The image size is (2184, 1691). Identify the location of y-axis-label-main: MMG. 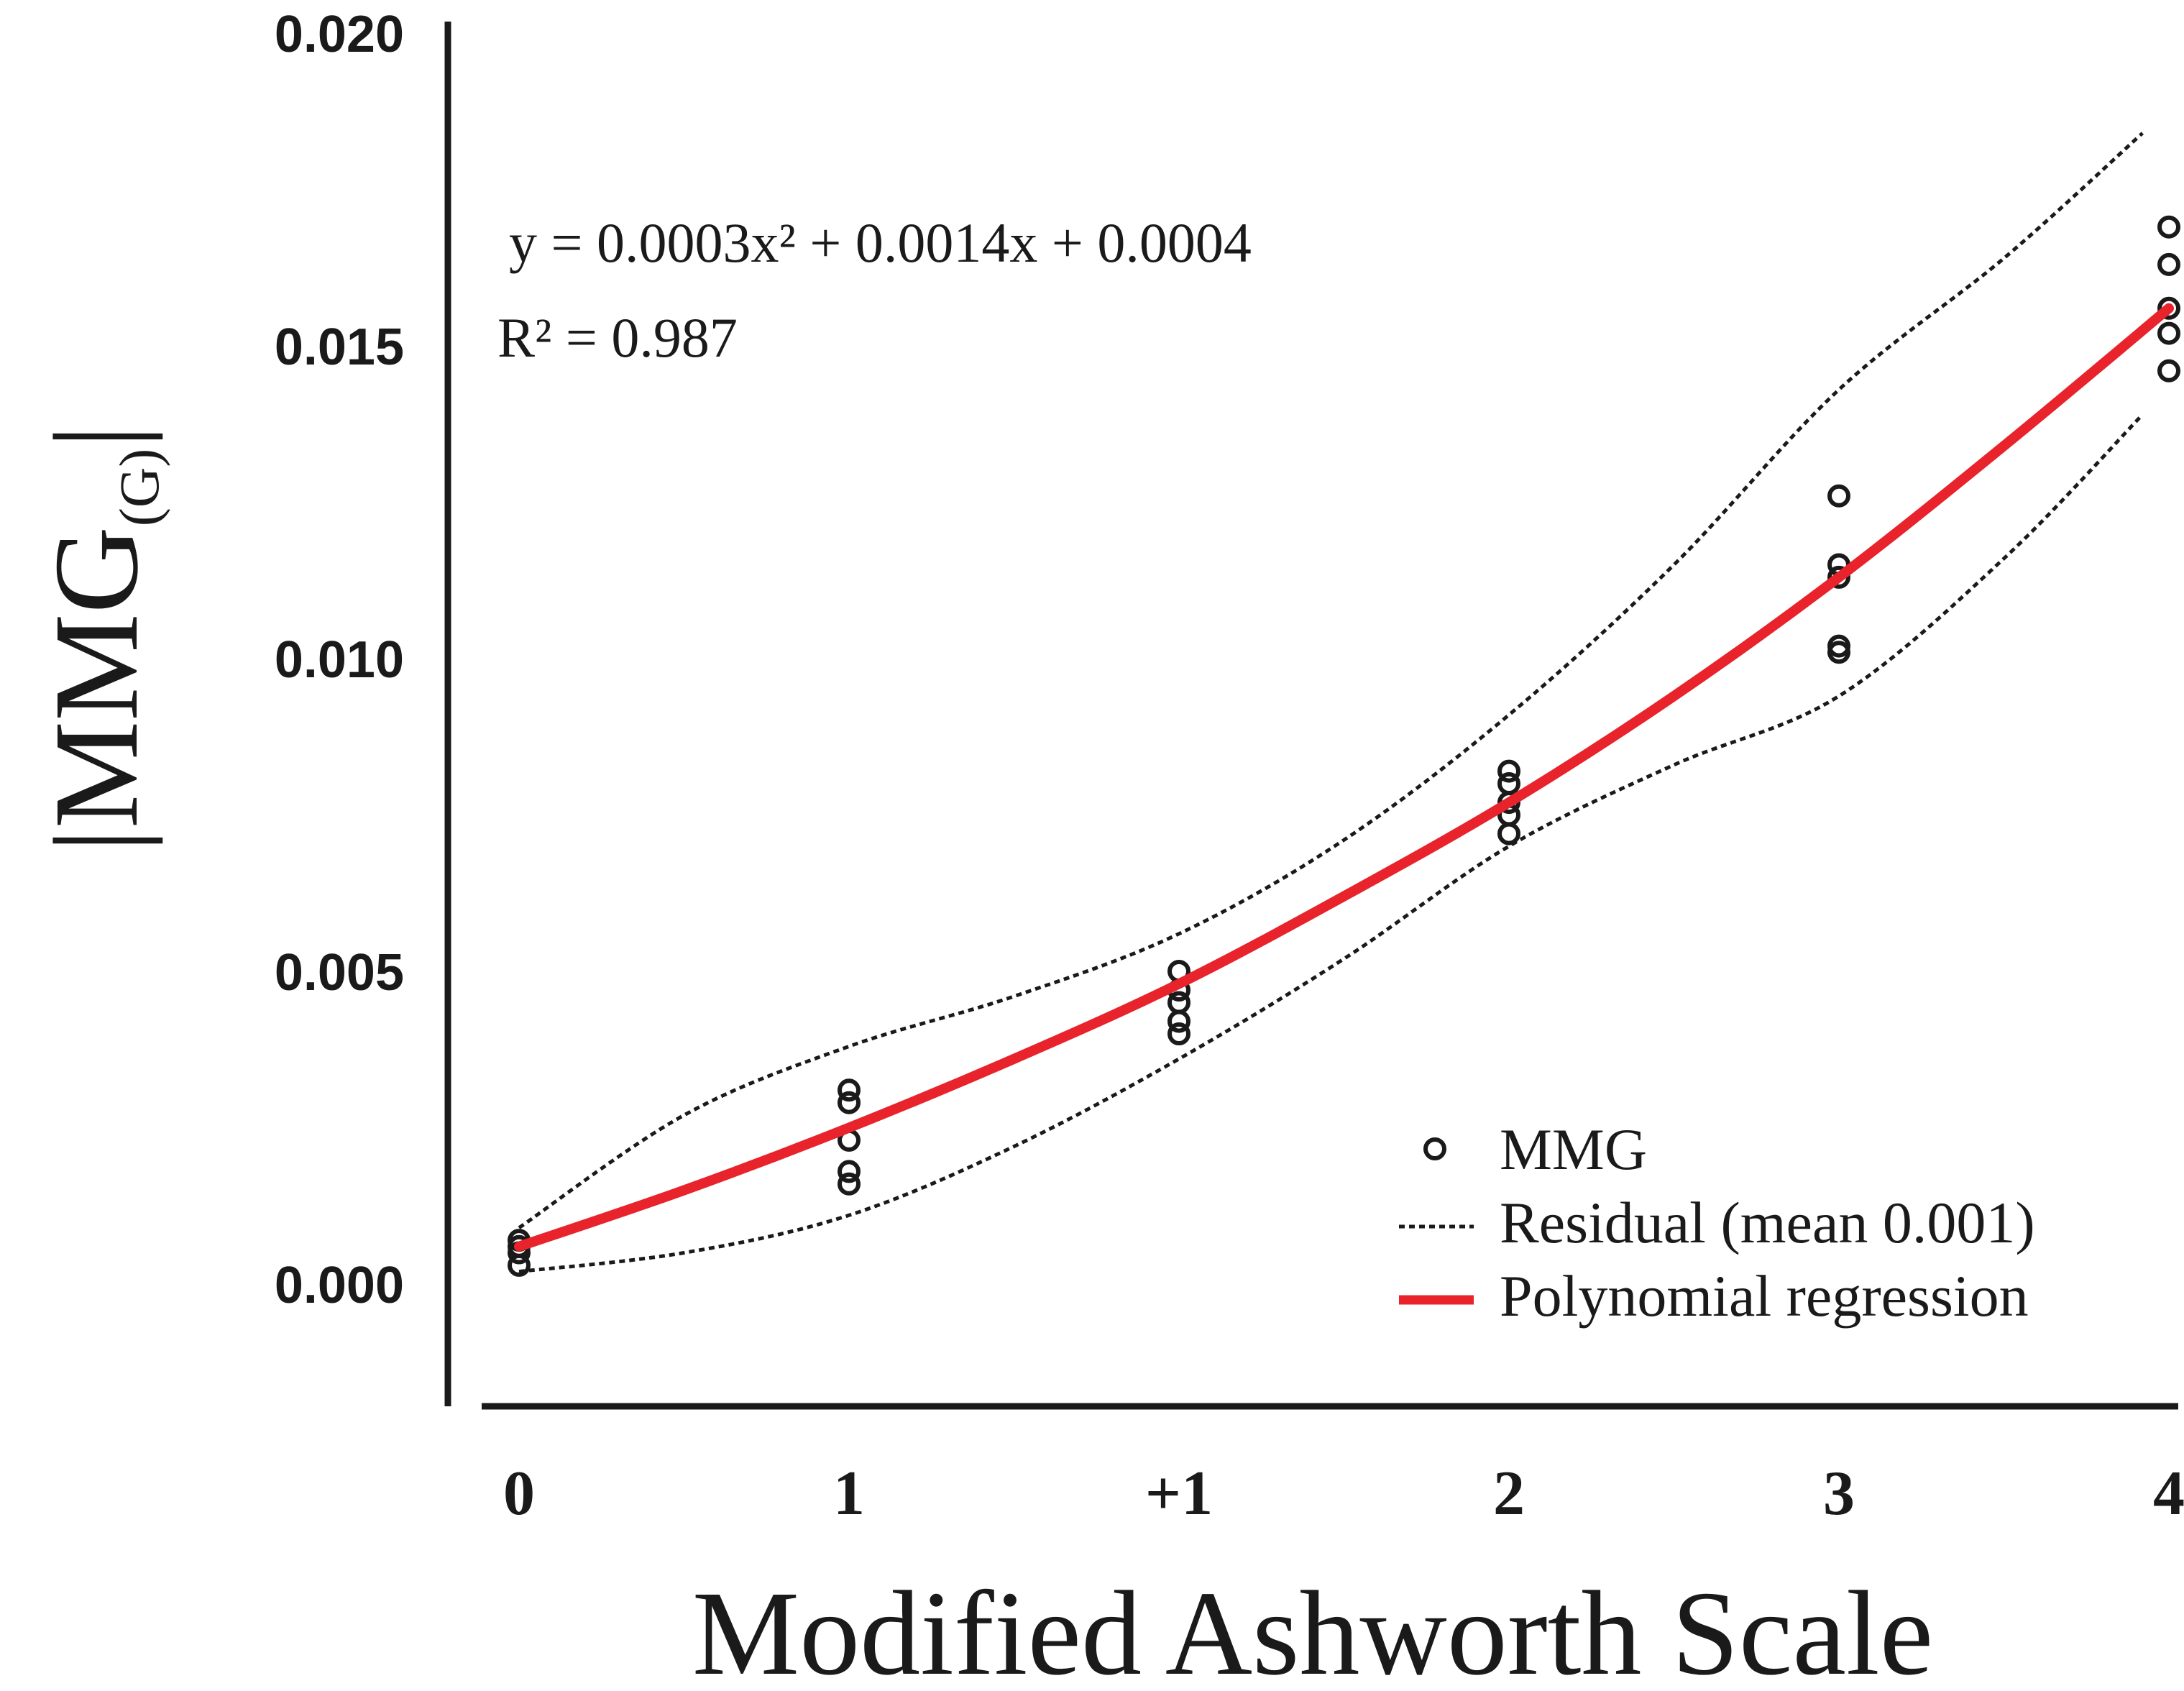
(96, 677).